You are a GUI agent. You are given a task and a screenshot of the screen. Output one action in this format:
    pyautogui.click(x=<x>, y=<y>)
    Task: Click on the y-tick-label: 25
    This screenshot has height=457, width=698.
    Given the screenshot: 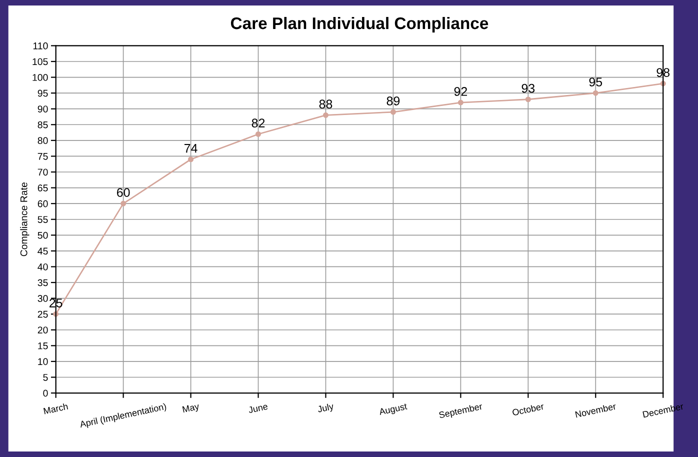 What is the action you would take?
    pyautogui.click(x=43, y=314)
    